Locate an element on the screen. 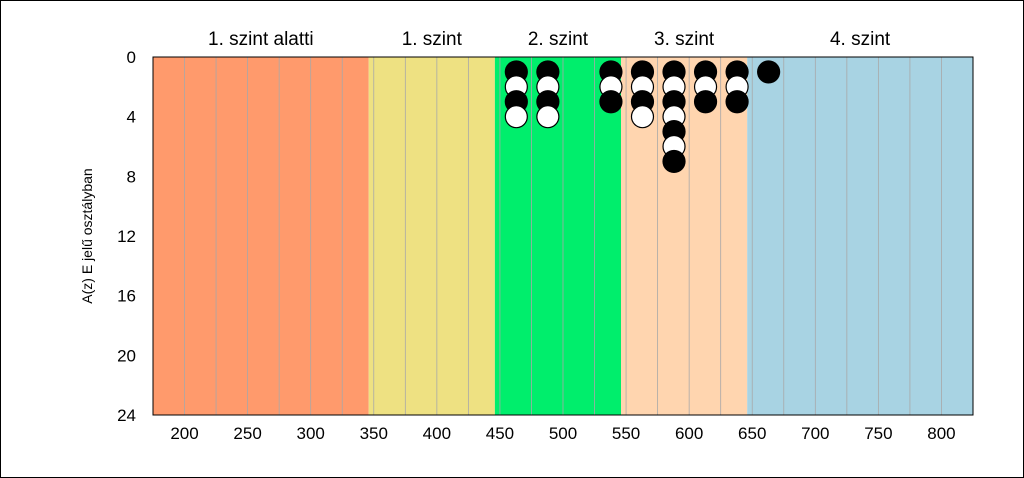 This screenshot has width=1024, height=478. x-tick-label: 750 is located at coordinates (878, 433).